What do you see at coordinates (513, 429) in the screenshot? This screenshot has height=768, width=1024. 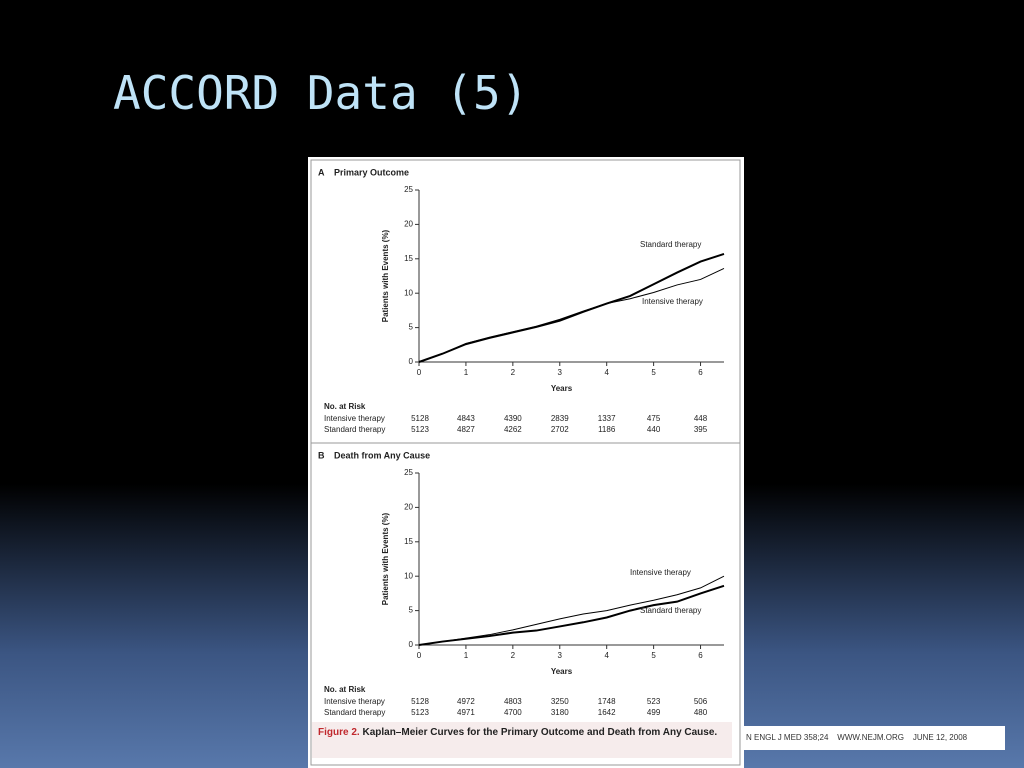 I see `risk-count: 4262` at bounding box center [513, 429].